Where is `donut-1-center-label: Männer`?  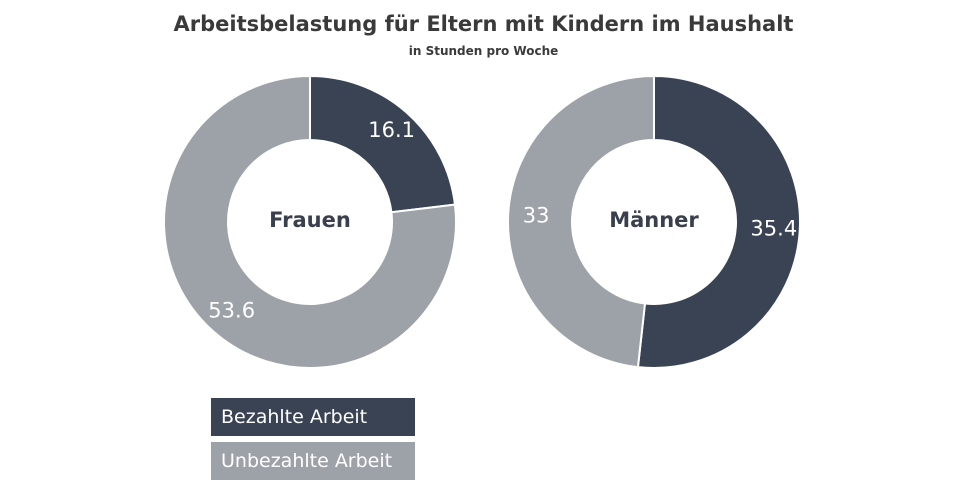 donut-1-center-label: Männer is located at coordinates (654, 220).